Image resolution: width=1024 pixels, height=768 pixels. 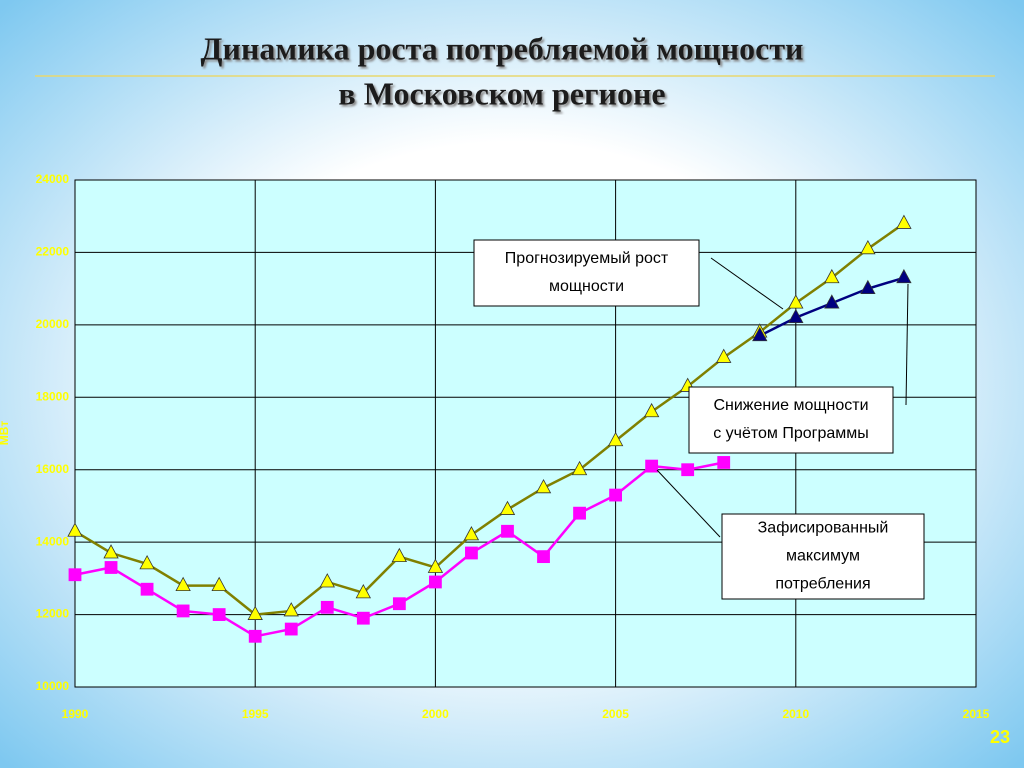 What do you see at coordinates (791, 433) in the screenshot?
I see `annotation-text: с учётом Программы` at bounding box center [791, 433].